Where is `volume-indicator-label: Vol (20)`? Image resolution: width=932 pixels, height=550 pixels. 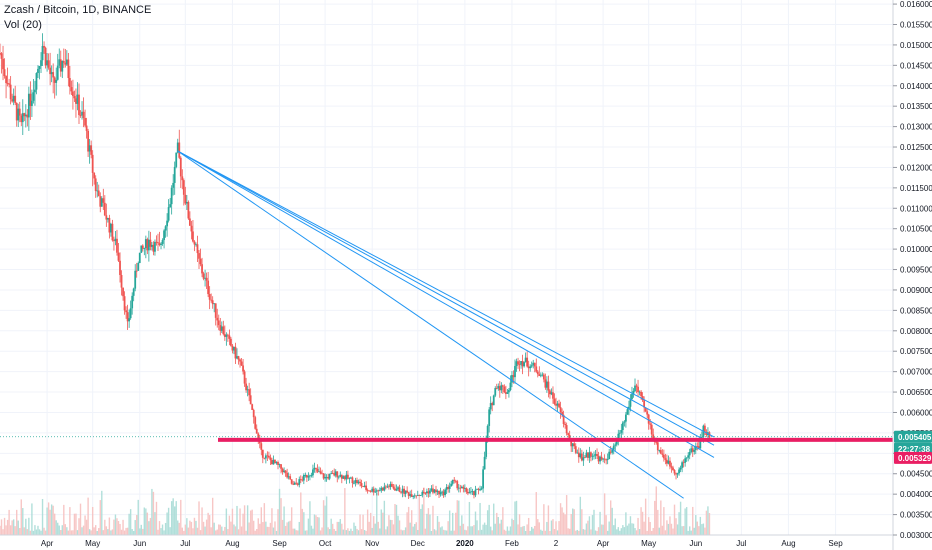
volume-indicator-label: Vol (20) is located at coordinates (23, 25).